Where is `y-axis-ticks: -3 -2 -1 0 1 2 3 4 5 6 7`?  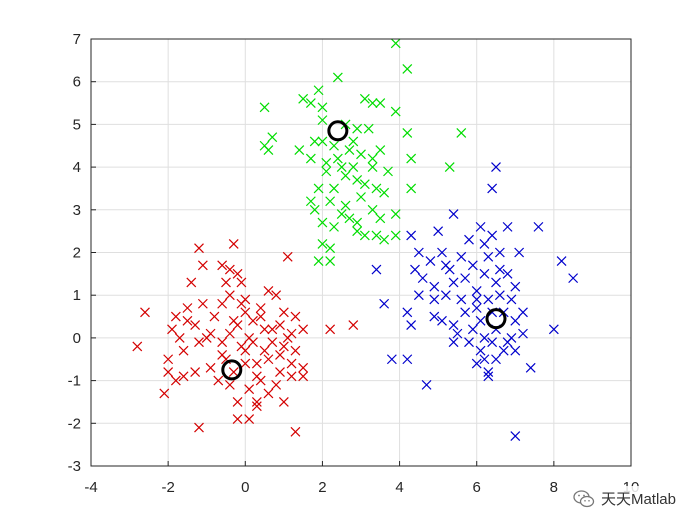
y-axis-ticks: -3 -2 -1 0 1 2 3 4 5 6 7 is located at coordinates (82, 253).